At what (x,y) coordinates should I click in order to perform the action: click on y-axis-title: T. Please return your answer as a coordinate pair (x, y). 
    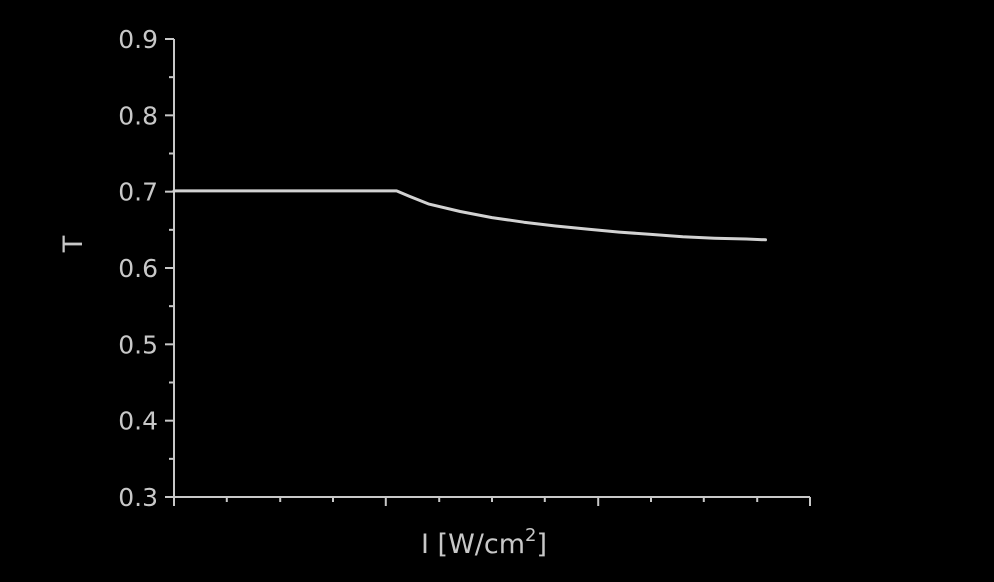
    Looking at the image, I should click on (73, 244).